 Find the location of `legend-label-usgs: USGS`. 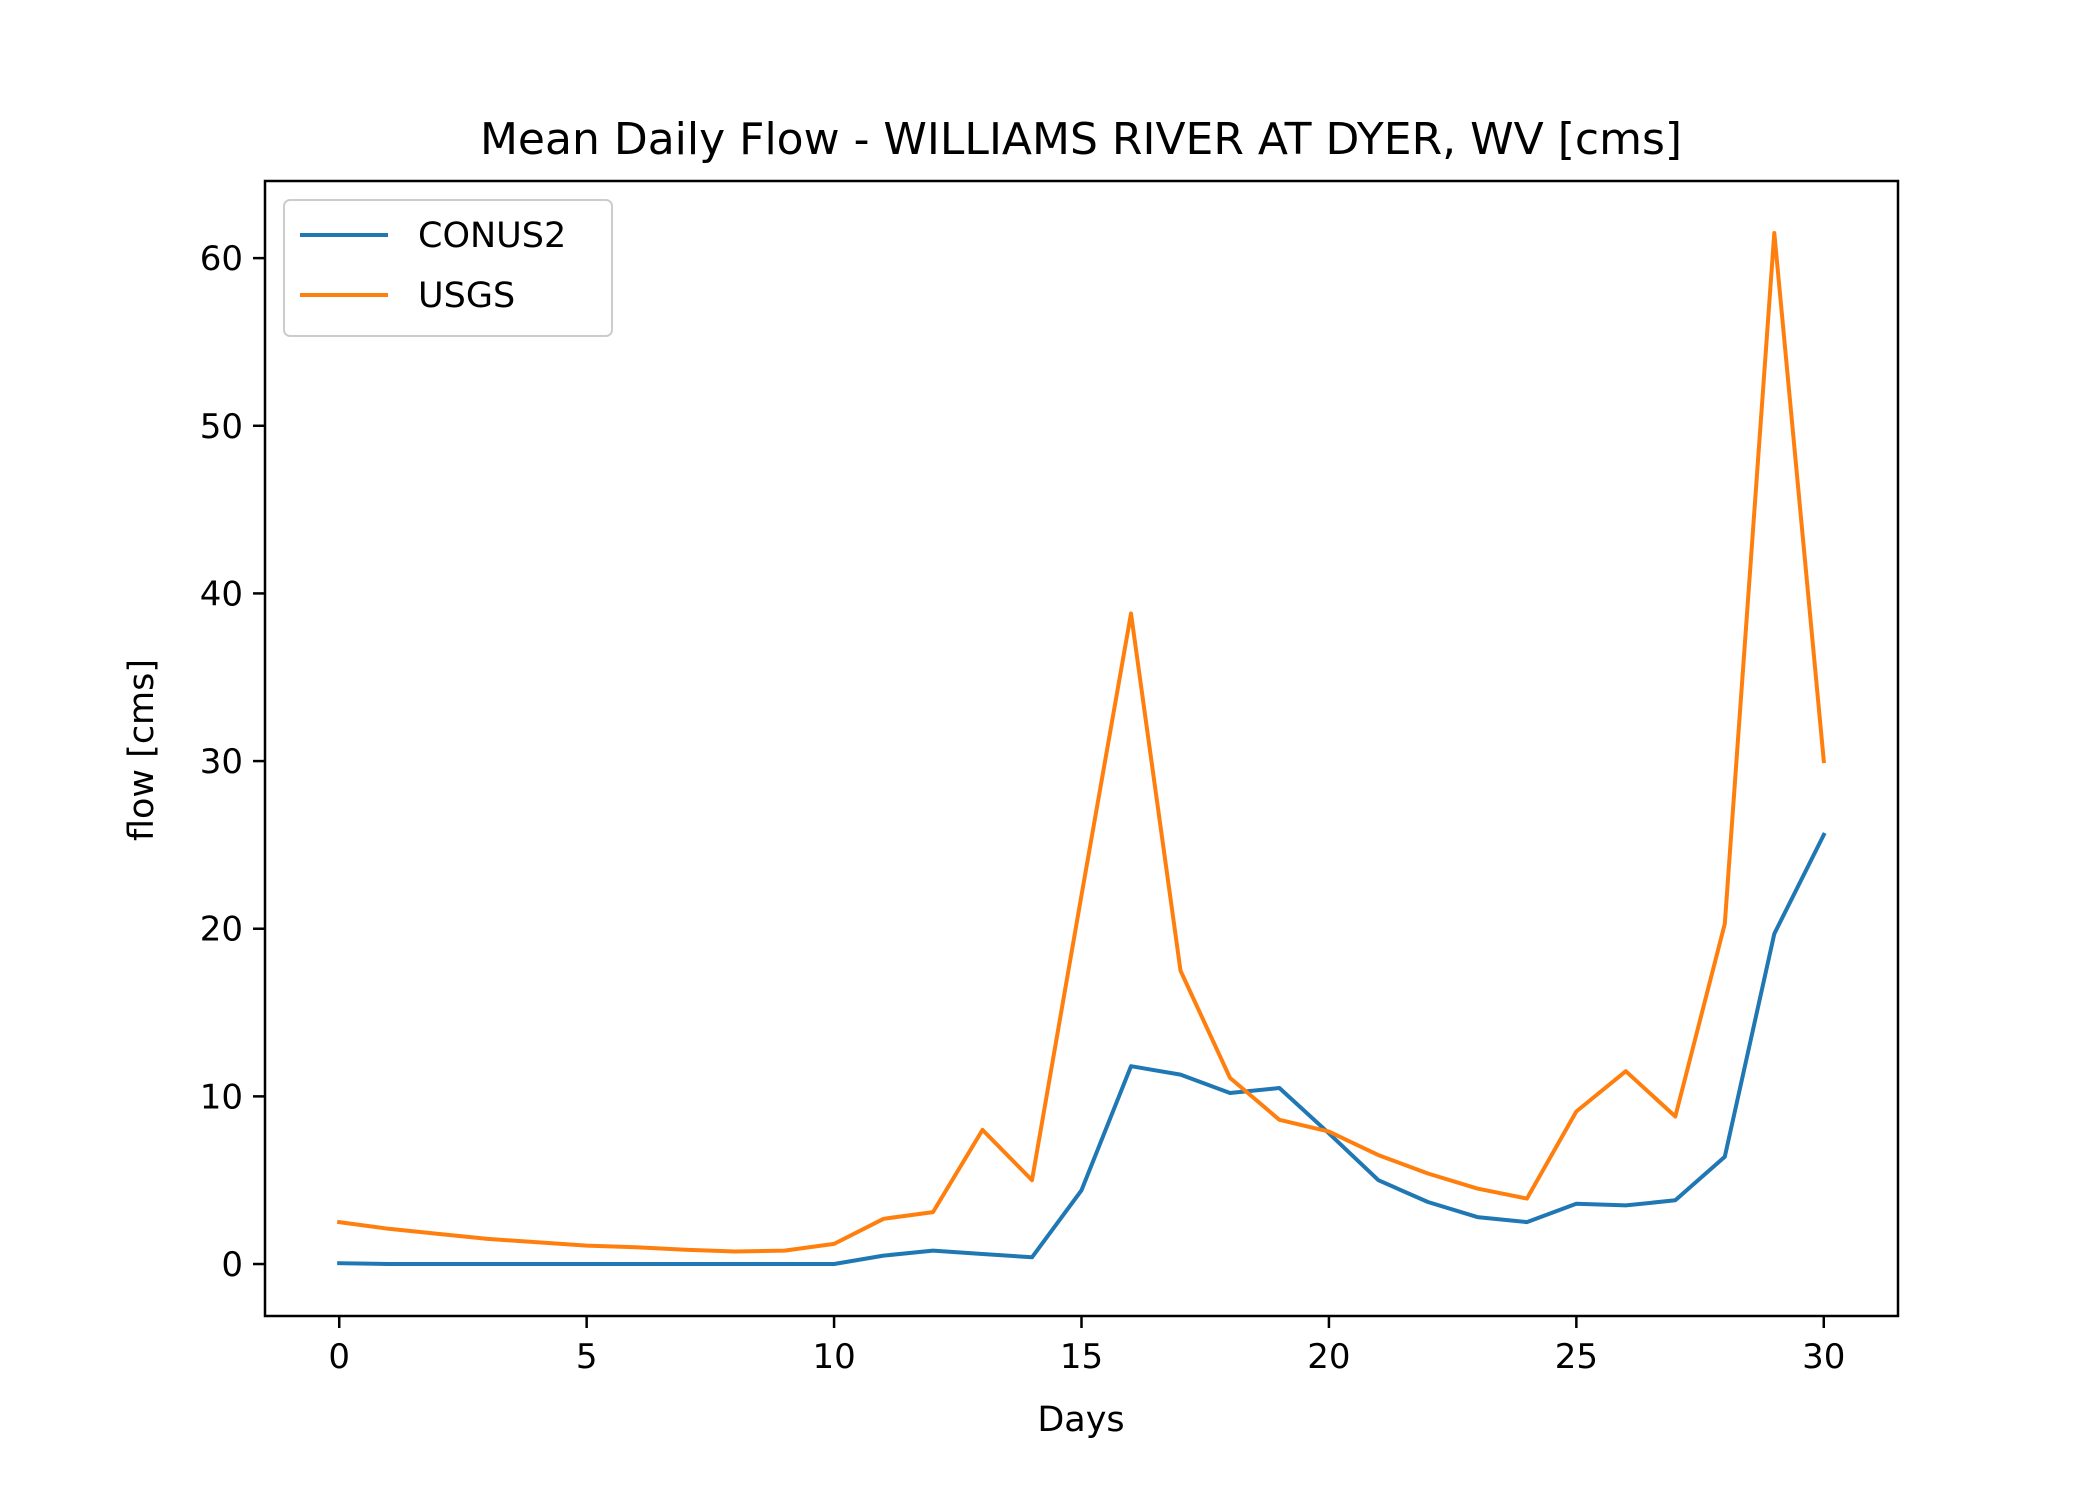

legend-label-usgs: USGS is located at coordinates (466, 296).